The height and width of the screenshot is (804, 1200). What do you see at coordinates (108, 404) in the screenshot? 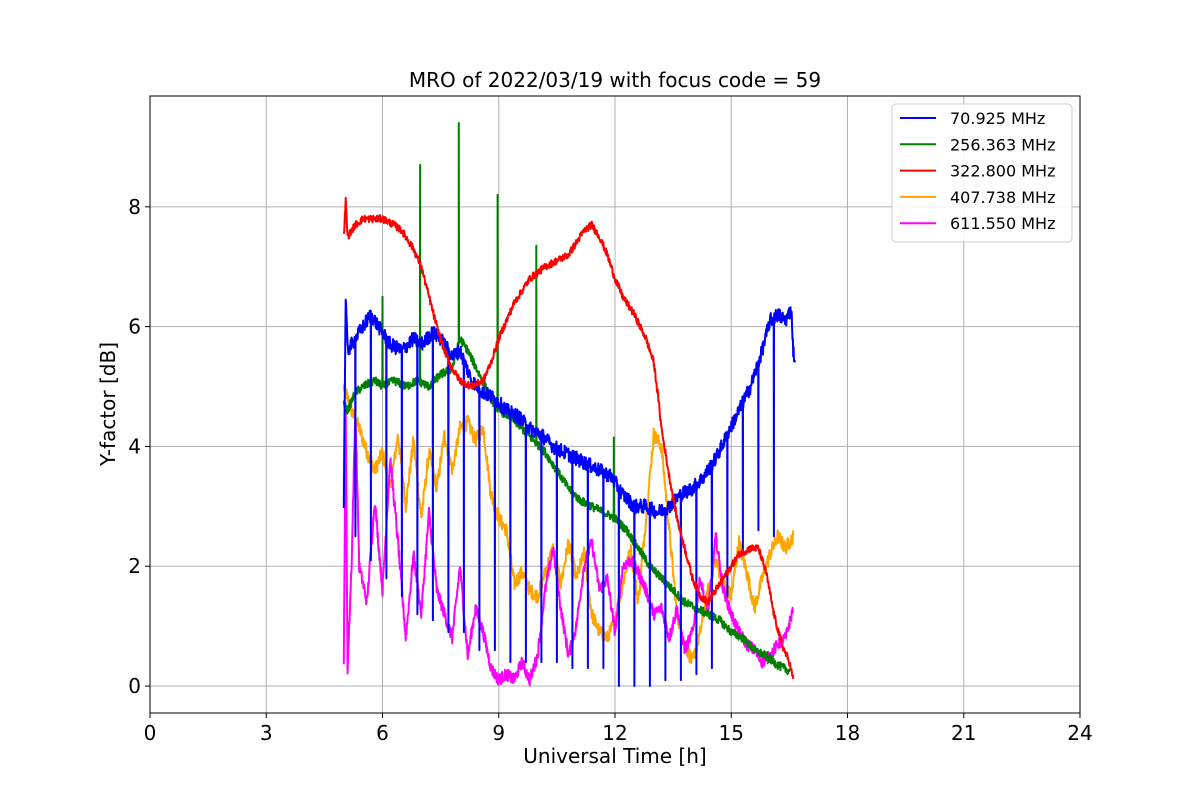
I see `y-axis-label: Y-factor [dB]` at bounding box center [108, 404].